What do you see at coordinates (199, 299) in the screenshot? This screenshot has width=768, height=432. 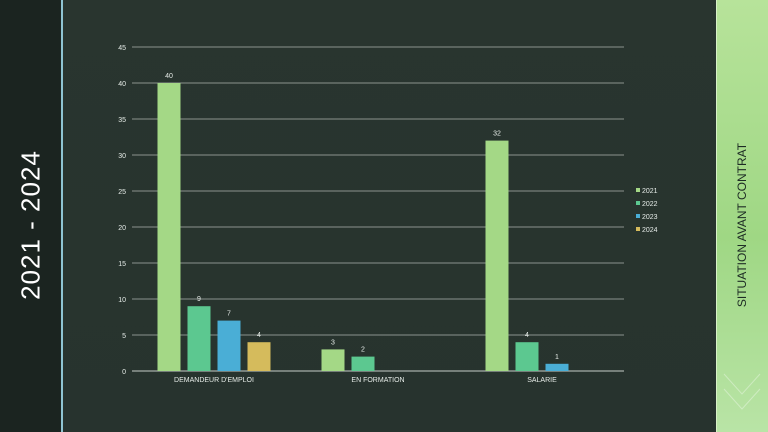 I see `data-label: 9` at bounding box center [199, 299].